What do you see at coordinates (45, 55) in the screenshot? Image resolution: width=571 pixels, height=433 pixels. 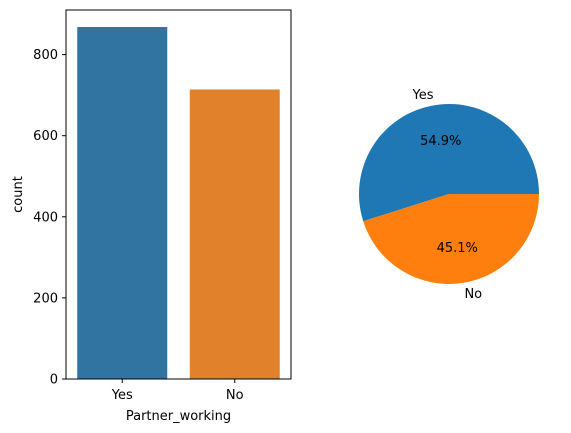 I see `y-tick-label: 800` at bounding box center [45, 55].